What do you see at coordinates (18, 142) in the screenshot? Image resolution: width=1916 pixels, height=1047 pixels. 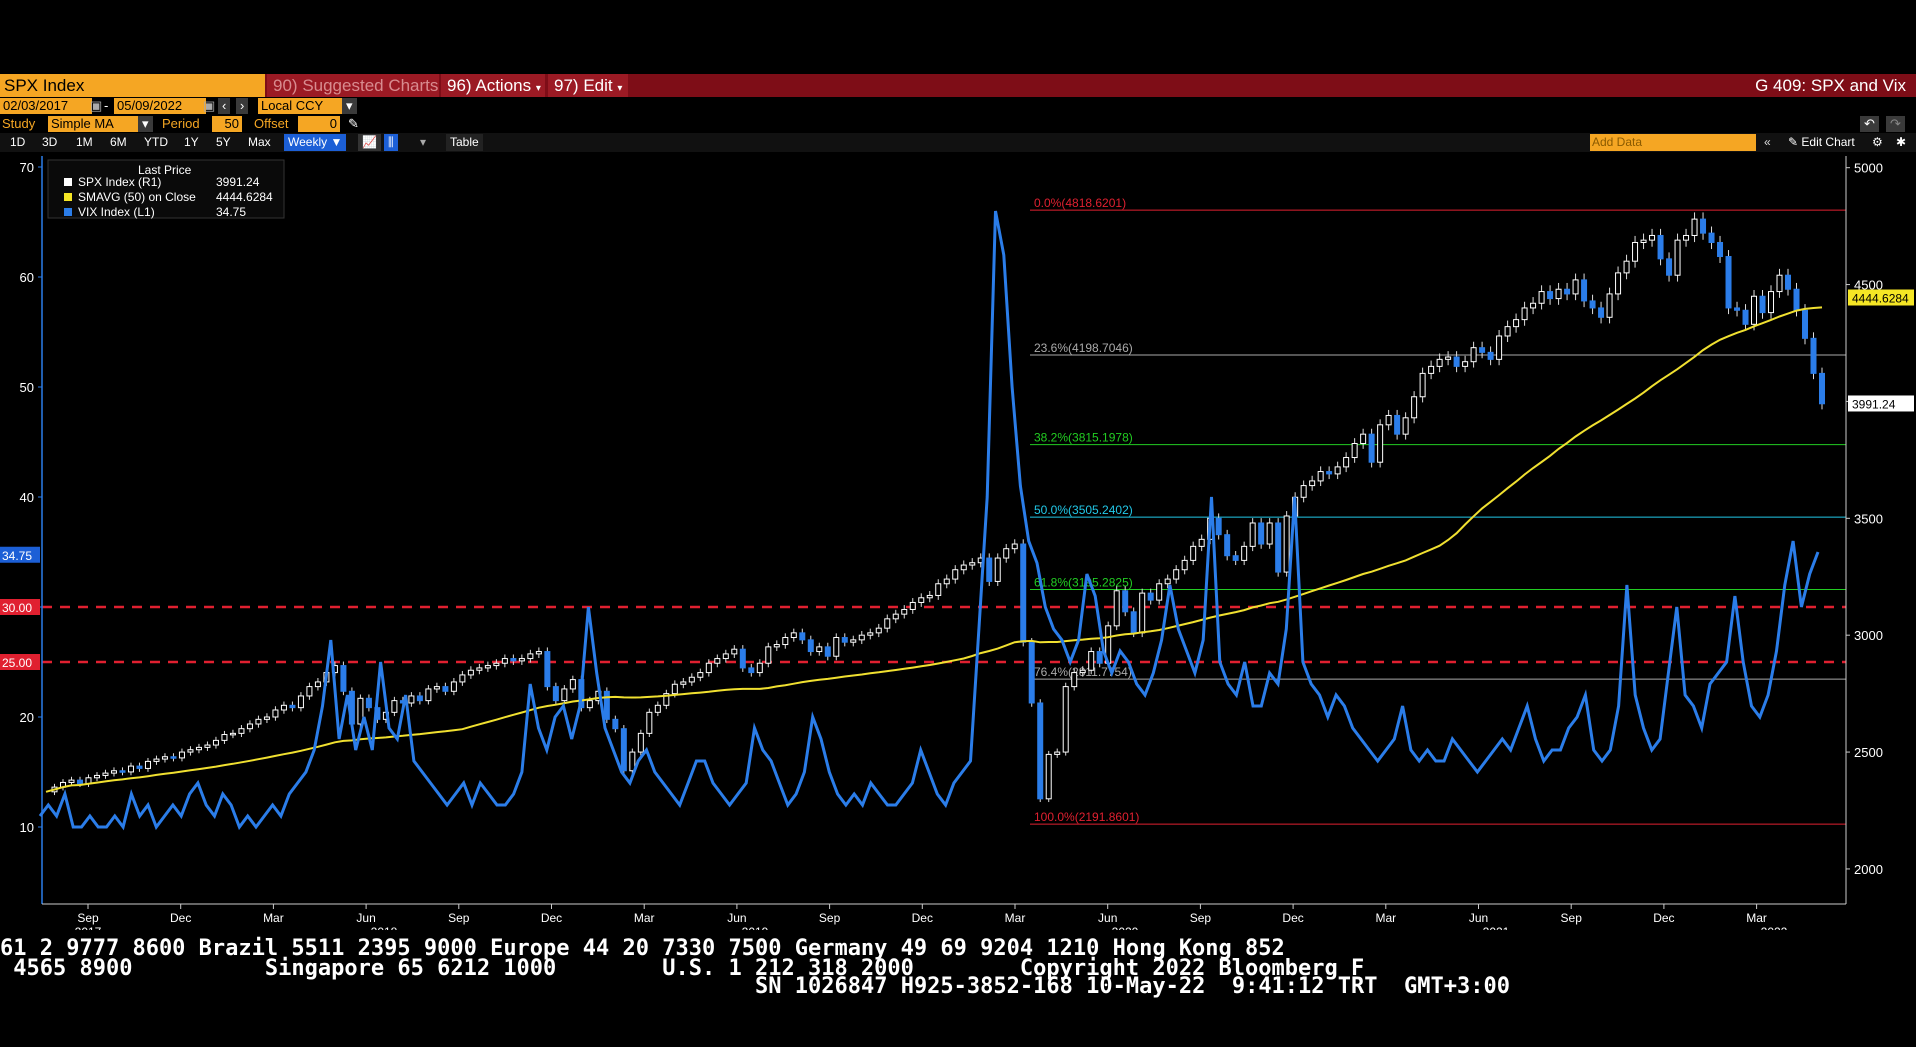 I see `range-1d: 1D` at bounding box center [18, 142].